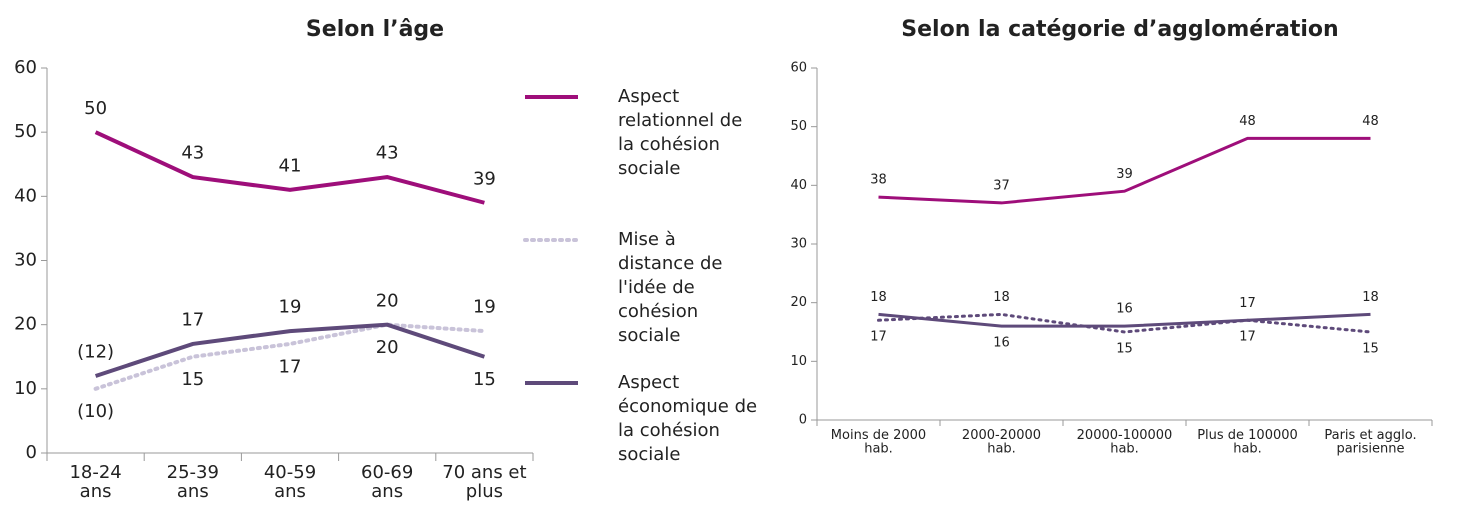 Image resolution: width=1457 pixels, height=512 pixels. Describe the element at coordinates (387, 482) in the screenshot. I see `x-tick-label: 60-69 ans` at that location.